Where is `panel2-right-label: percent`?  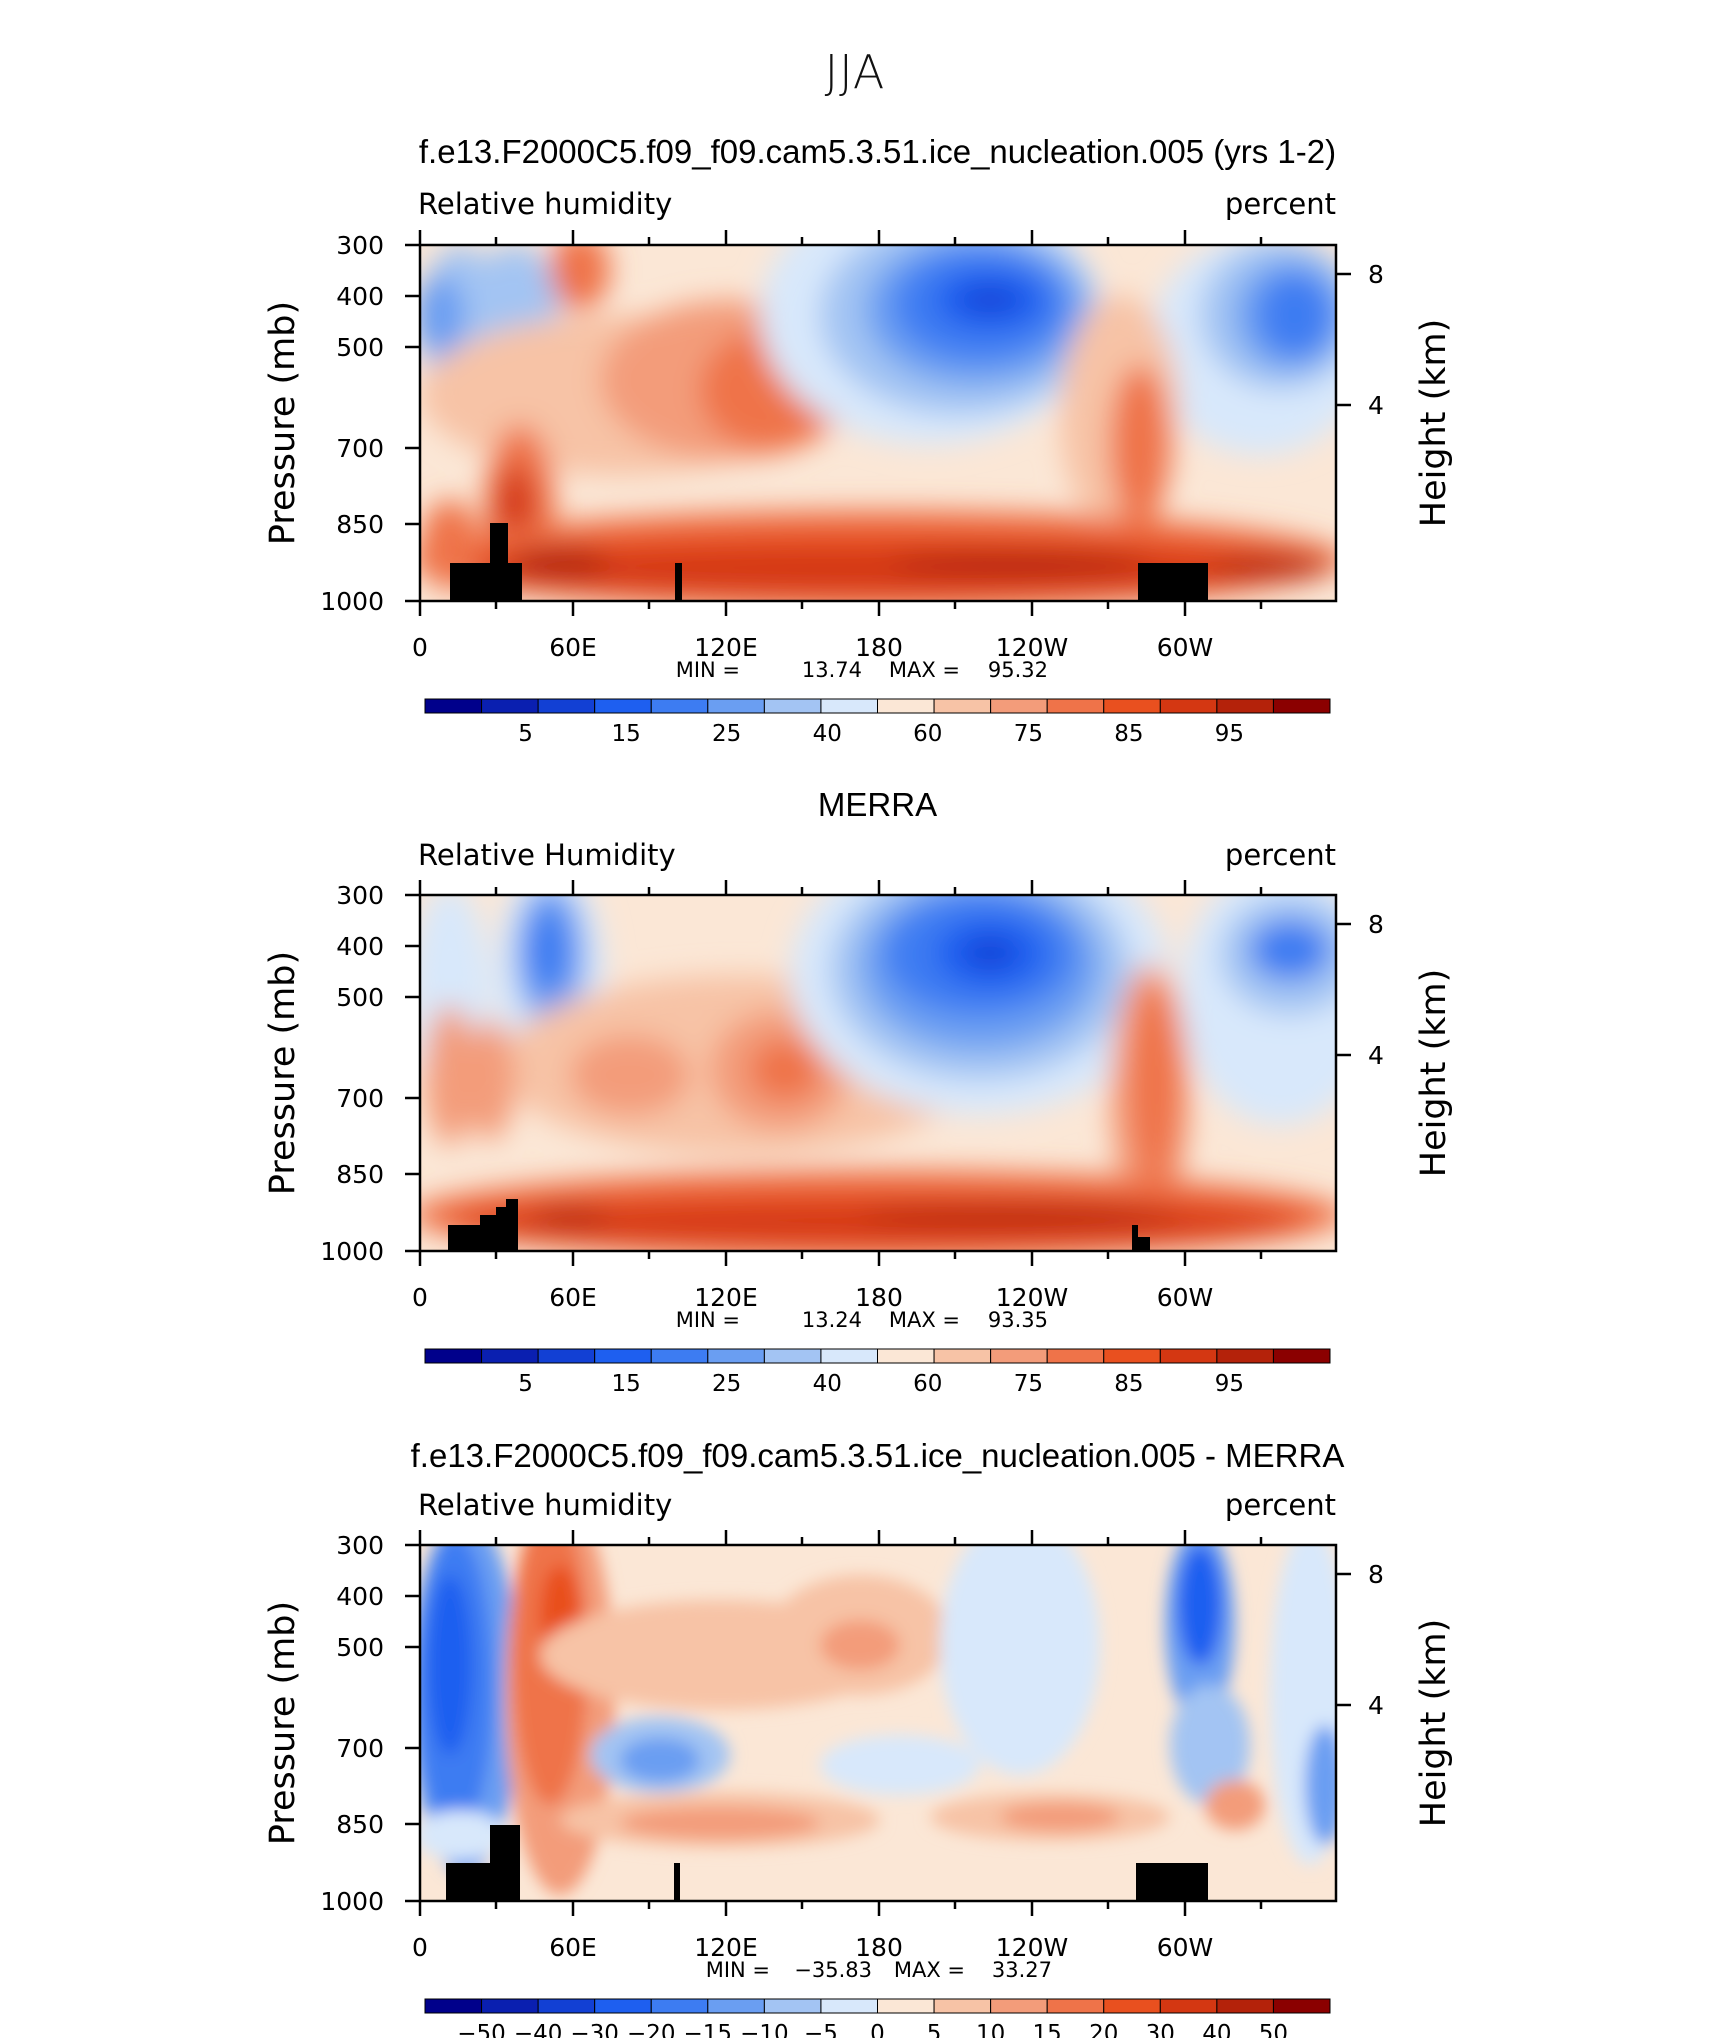 panel2-right-label: percent is located at coordinates (1280, 855).